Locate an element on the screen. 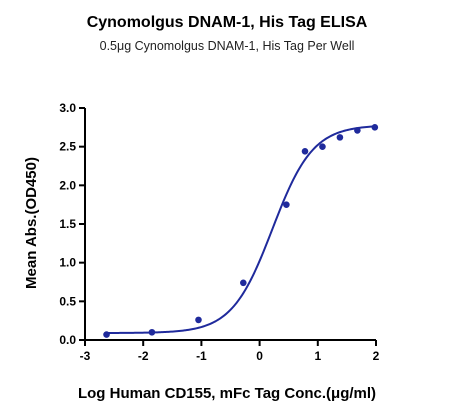  y-tick-label: 3.0 is located at coordinates (67, 108).